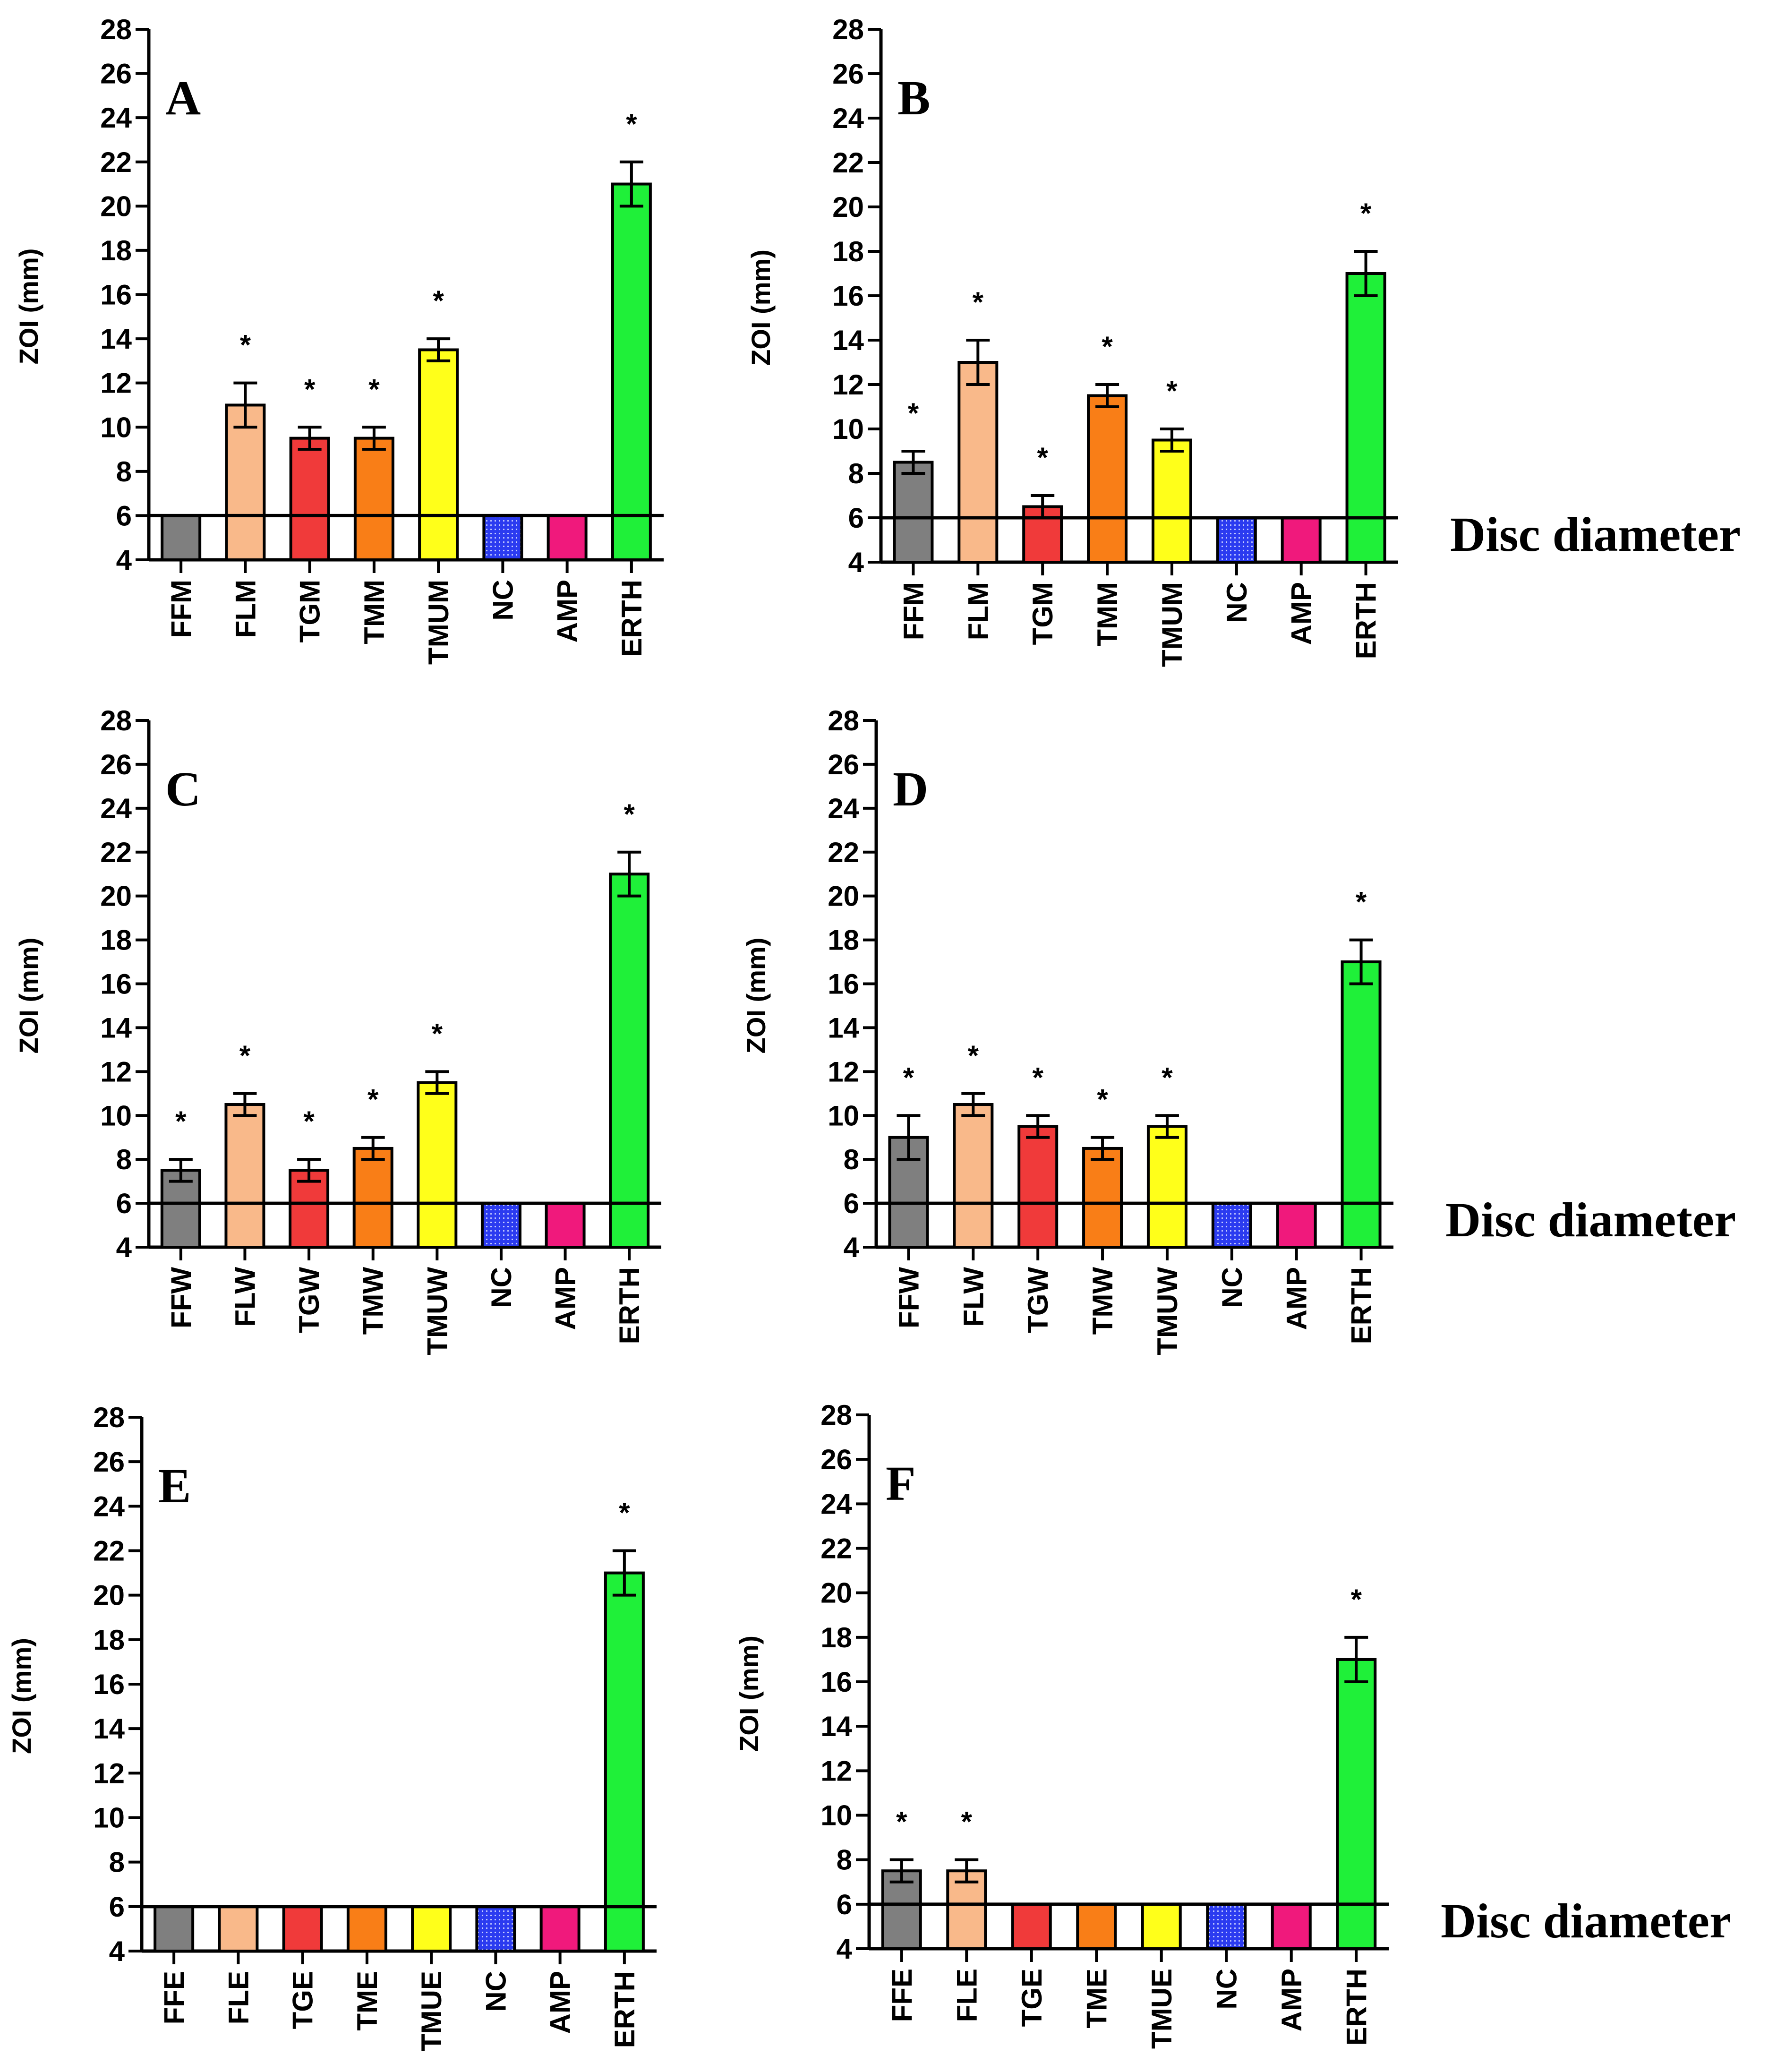 This screenshot has width=1777, height=2072. What do you see at coordinates (238, 1997) in the screenshot?
I see `x-tick-label: FLE` at bounding box center [238, 1997].